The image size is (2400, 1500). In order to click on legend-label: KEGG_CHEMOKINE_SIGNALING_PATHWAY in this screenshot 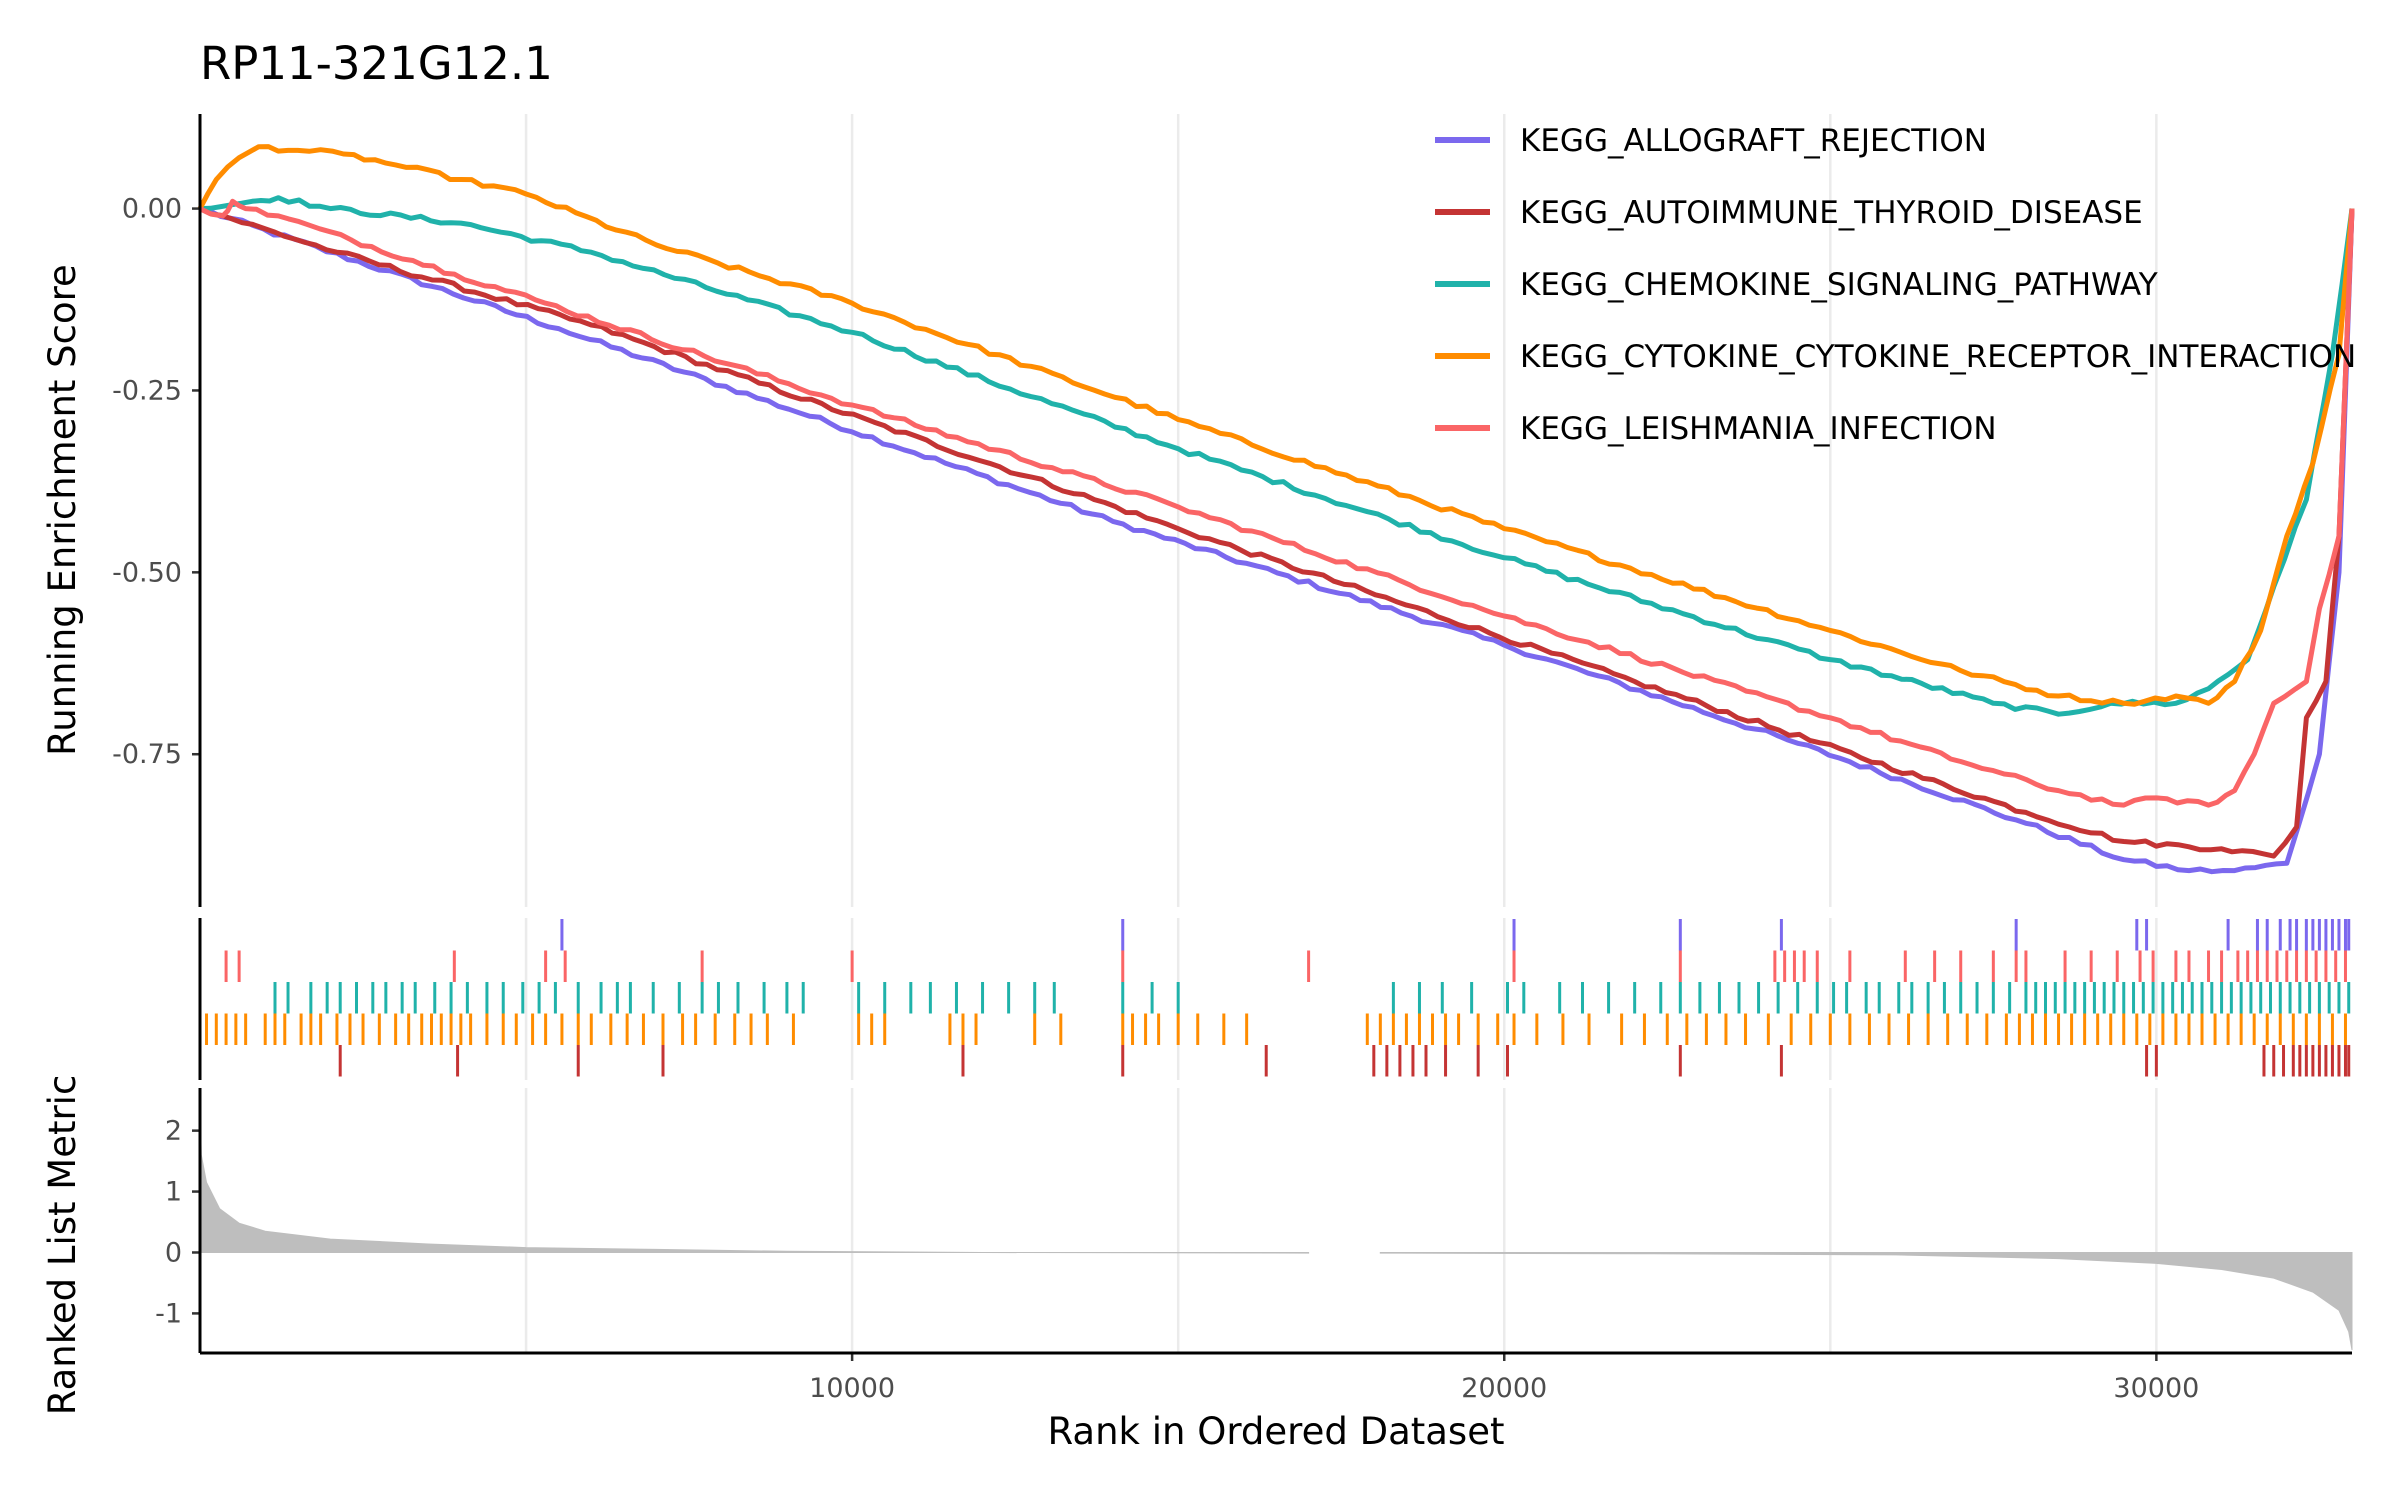, I will do `click(1839, 285)`.